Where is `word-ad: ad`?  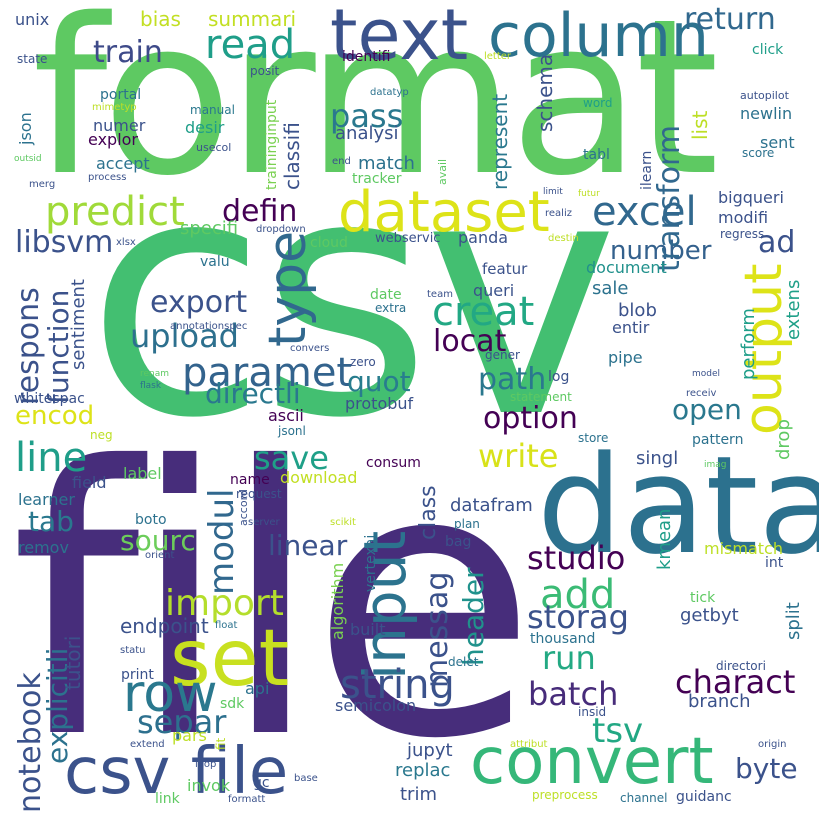
word-ad: ad is located at coordinates (777, 242).